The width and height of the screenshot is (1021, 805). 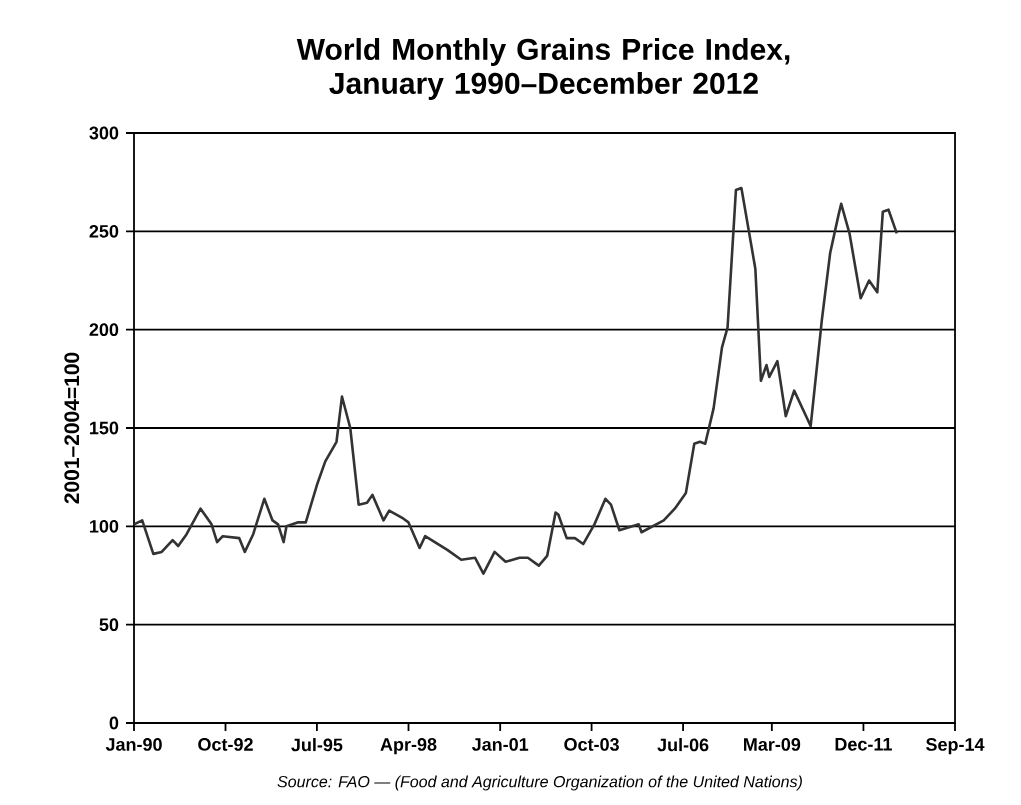 I want to click on x-tick-label: Sep-14, so click(x=955, y=746).